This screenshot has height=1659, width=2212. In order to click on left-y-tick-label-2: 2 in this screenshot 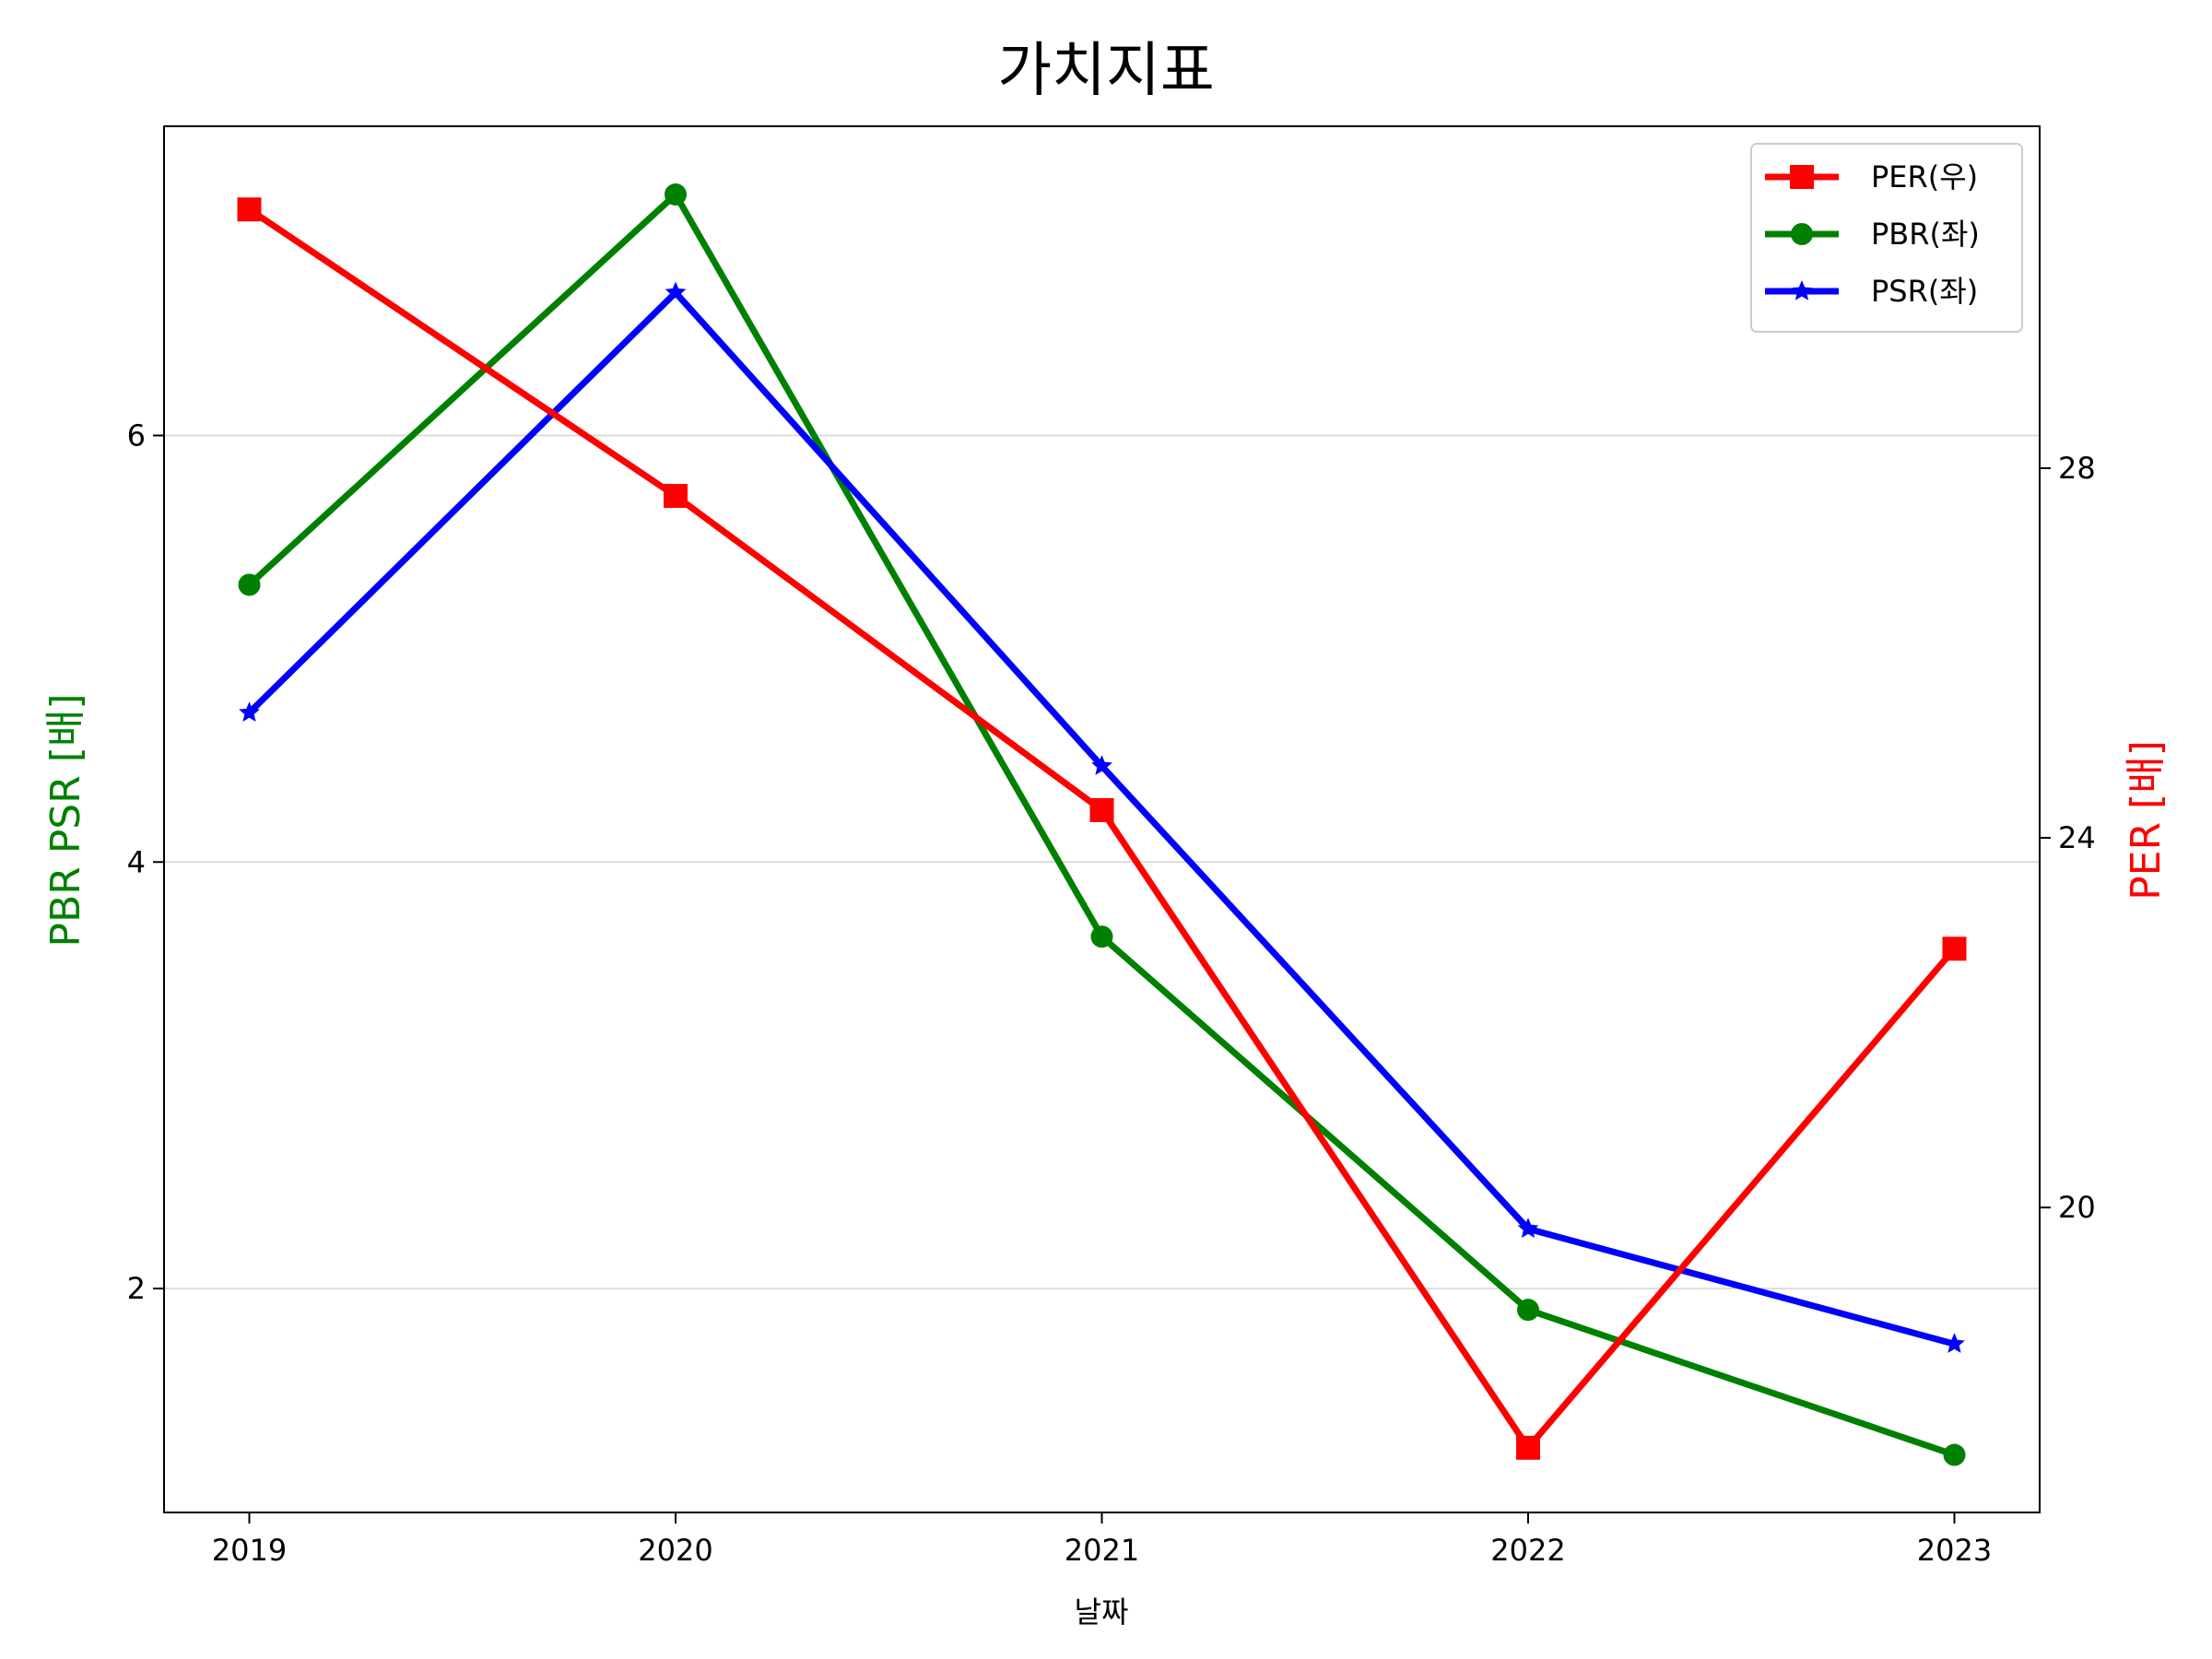, I will do `click(136, 1288)`.